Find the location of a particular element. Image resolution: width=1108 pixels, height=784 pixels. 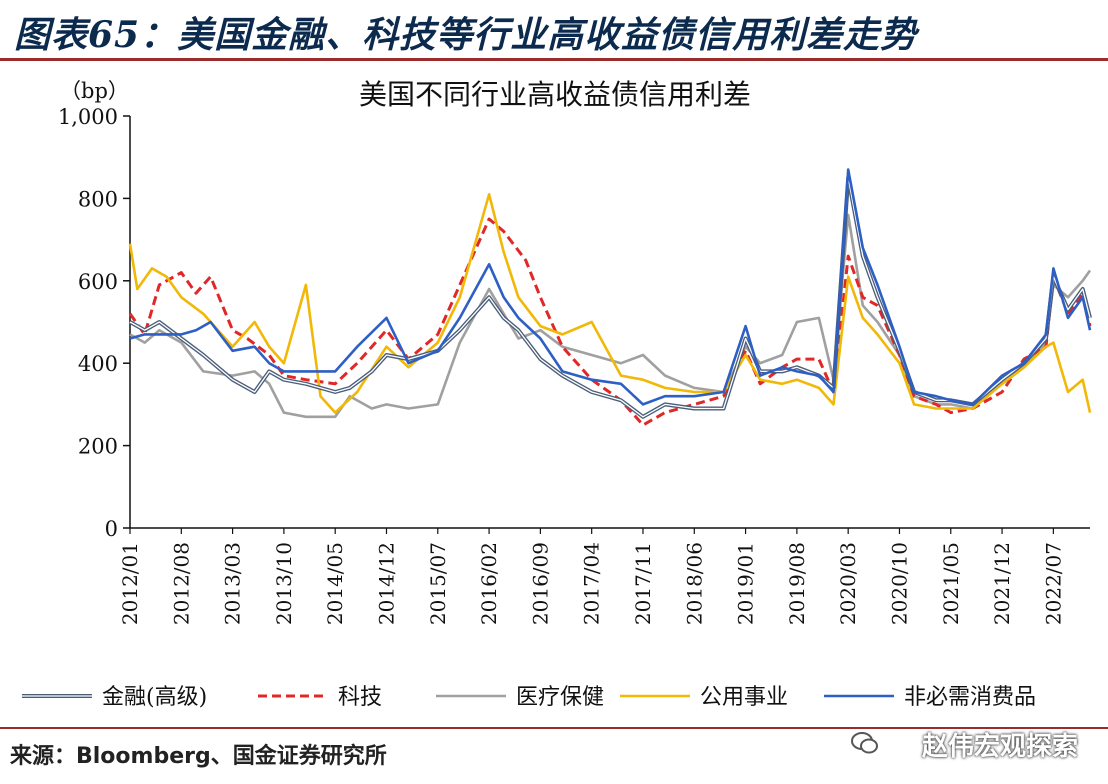

x-tick-label: 2020/10 is located at coordinates (899, 583).